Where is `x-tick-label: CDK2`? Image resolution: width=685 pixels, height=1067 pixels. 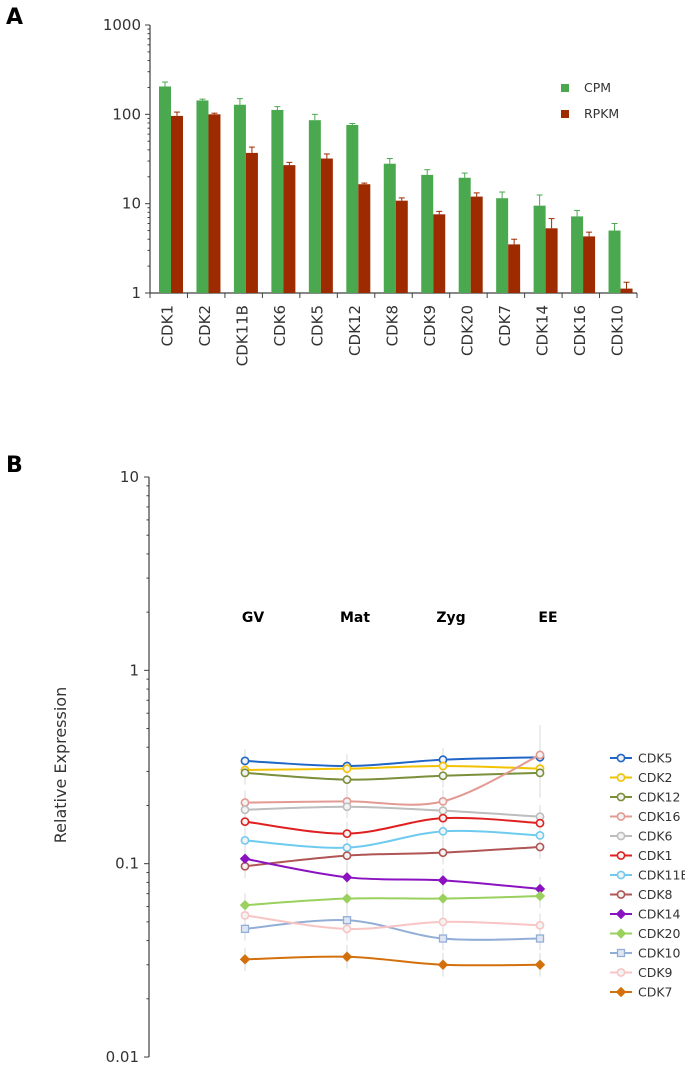 x-tick-label: CDK2 is located at coordinates (205, 325).